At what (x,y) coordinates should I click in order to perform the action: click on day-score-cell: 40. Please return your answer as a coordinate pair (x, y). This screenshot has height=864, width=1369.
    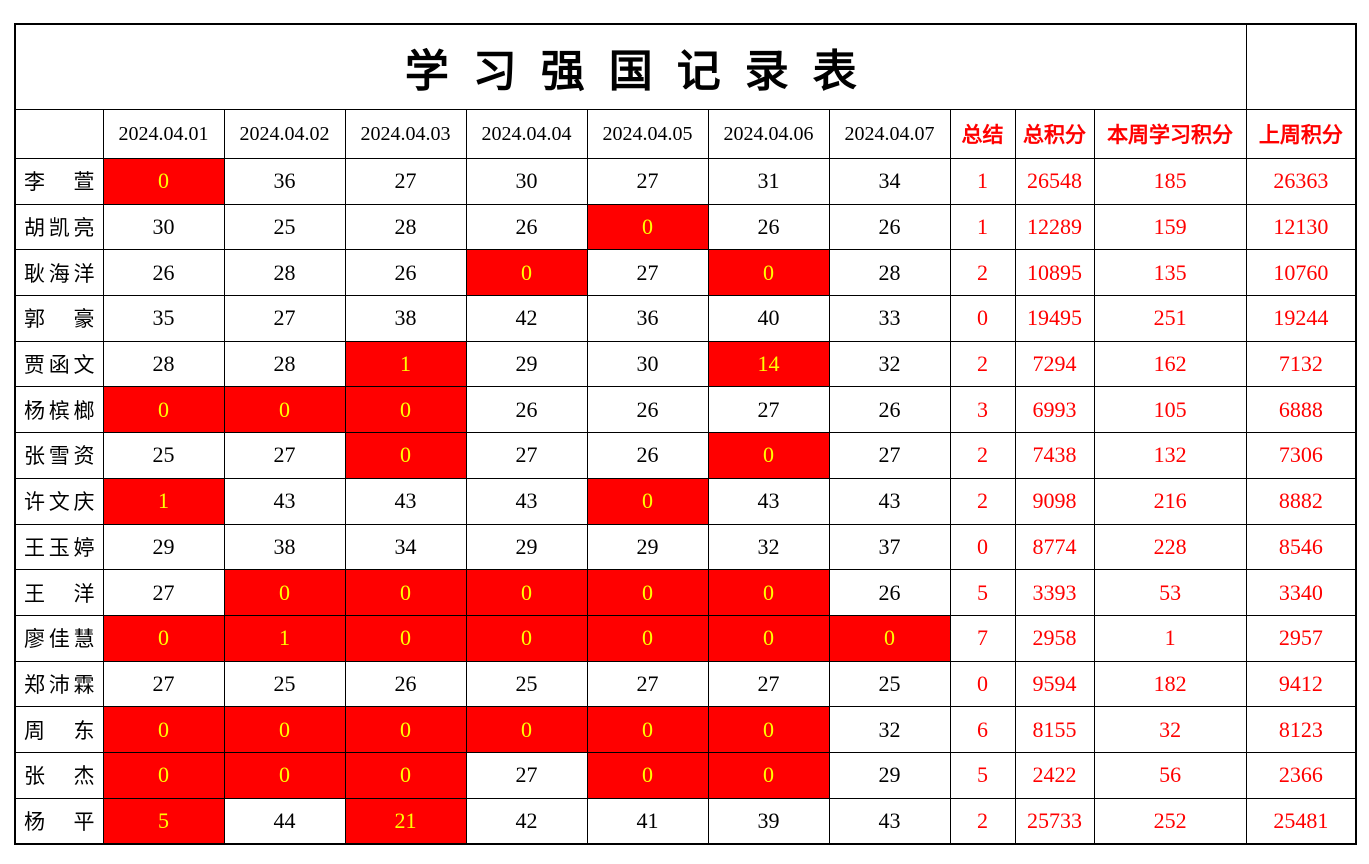
    Looking at the image, I should click on (768, 318).